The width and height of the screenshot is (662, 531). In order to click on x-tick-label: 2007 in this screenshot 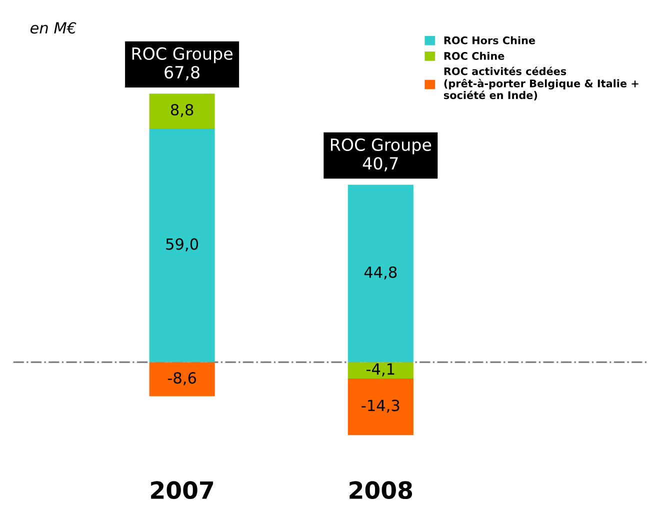, I will do `click(182, 490)`.